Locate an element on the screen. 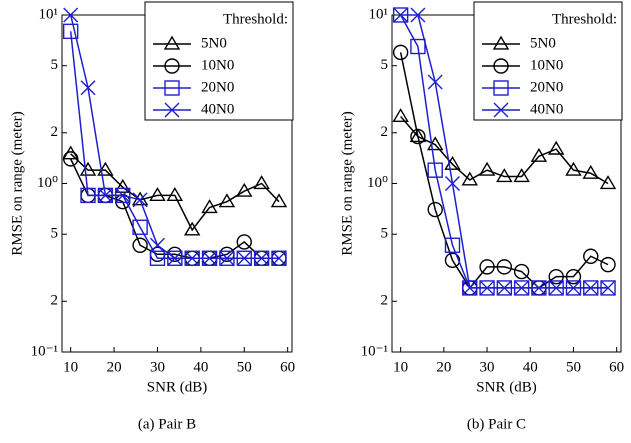 This screenshot has width=631, height=443. caption: (b) Pair C is located at coordinates (496, 424).